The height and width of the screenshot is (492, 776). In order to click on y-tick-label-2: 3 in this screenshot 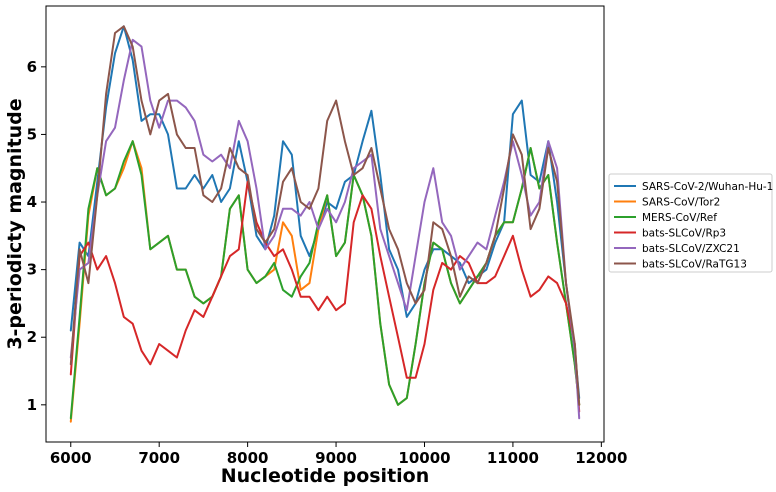, I will do `click(32, 270)`.